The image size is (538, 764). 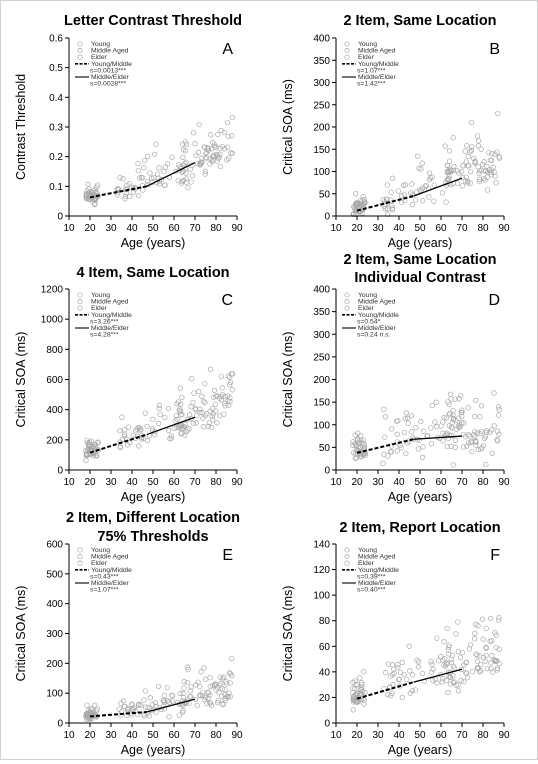 What do you see at coordinates (111, 228) in the screenshot?
I see `x-tick-label: 30` at bounding box center [111, 228].